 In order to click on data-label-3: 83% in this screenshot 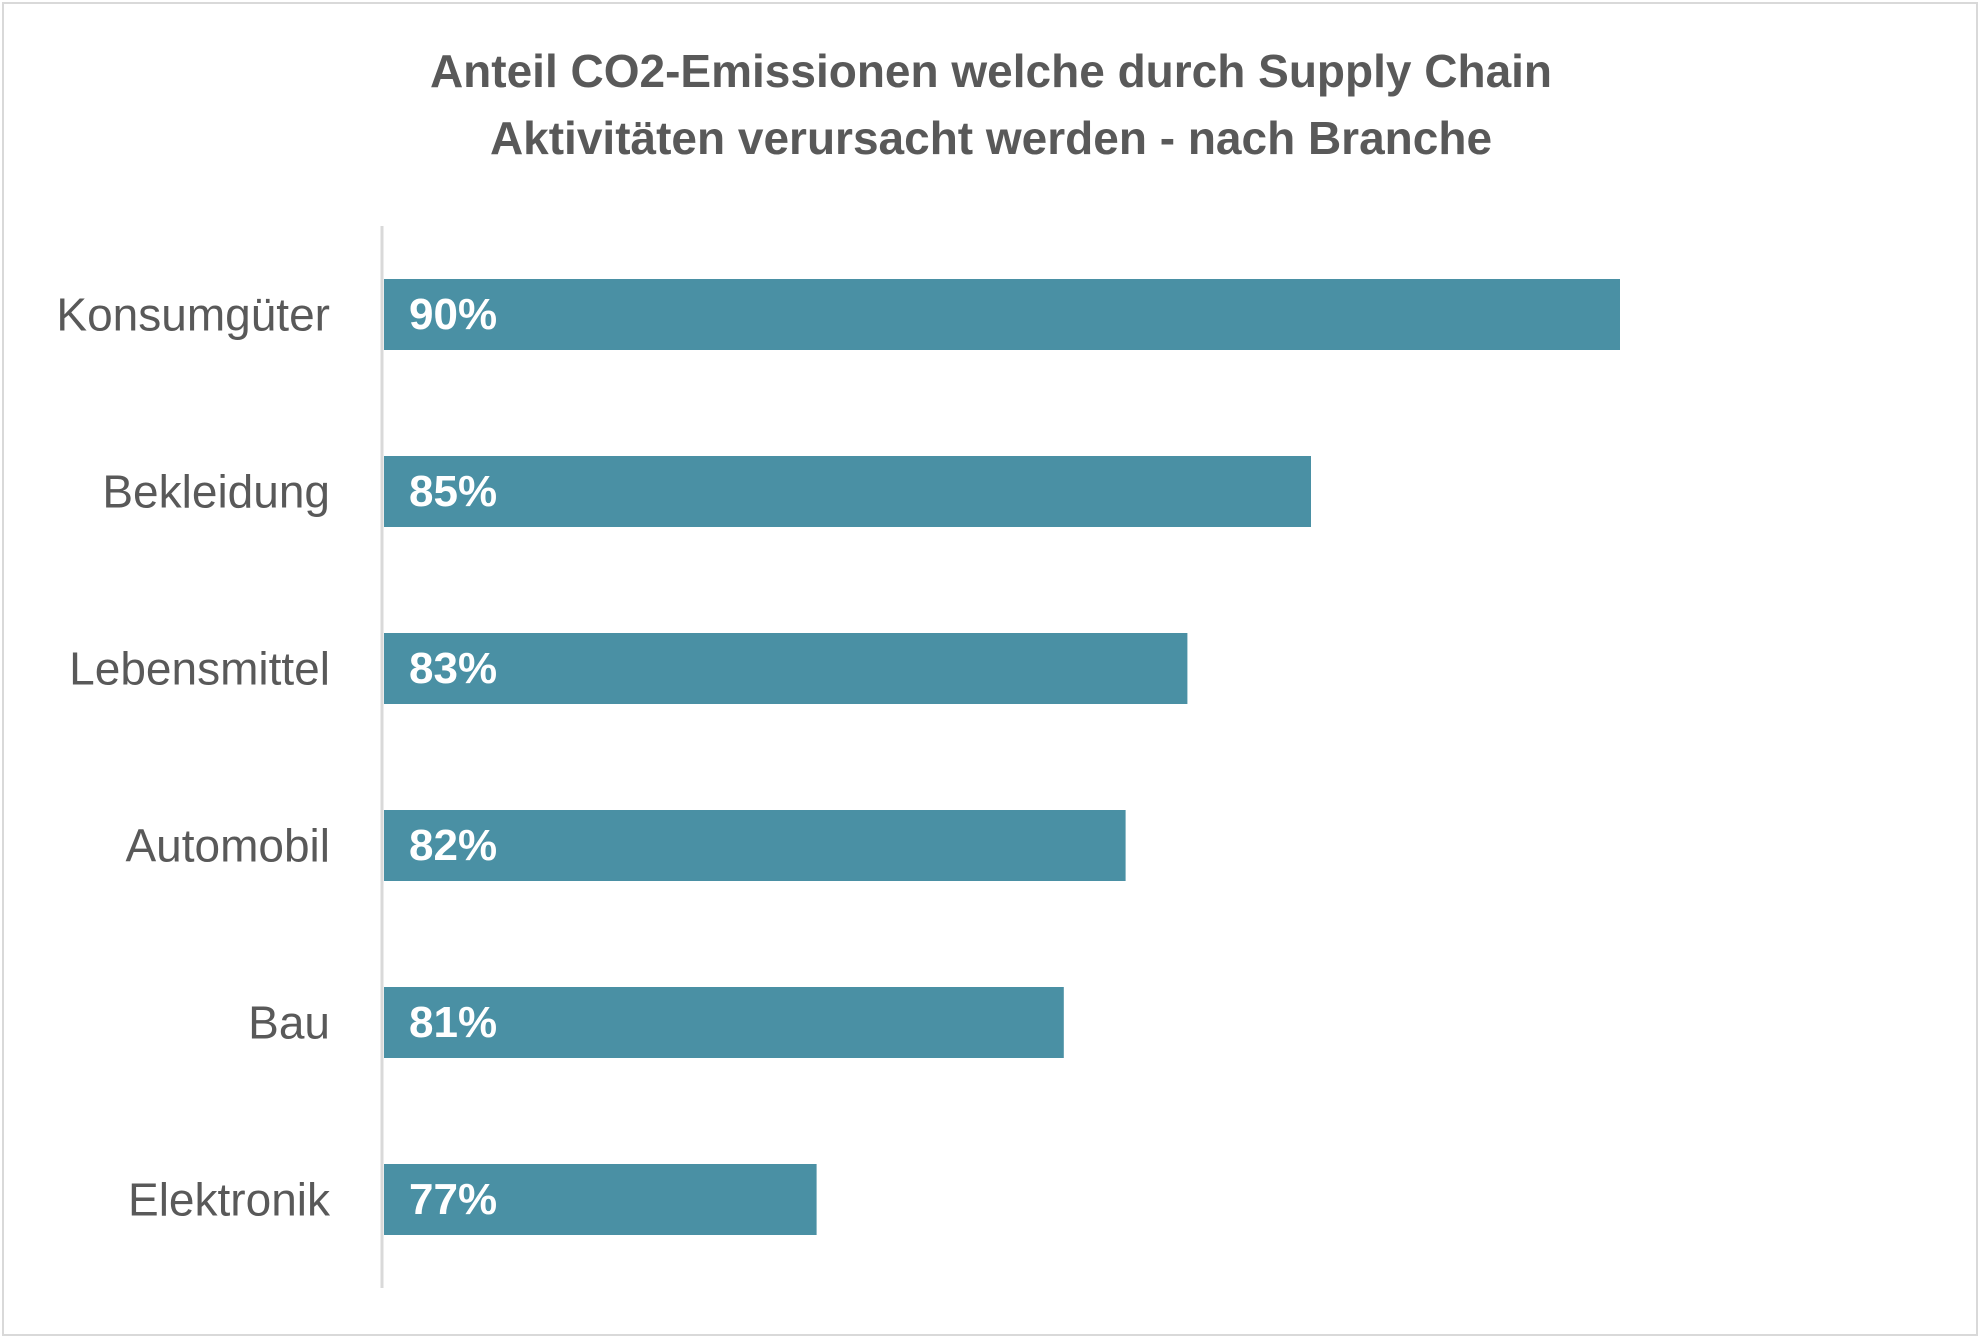, I will do `click(453, 668)`.